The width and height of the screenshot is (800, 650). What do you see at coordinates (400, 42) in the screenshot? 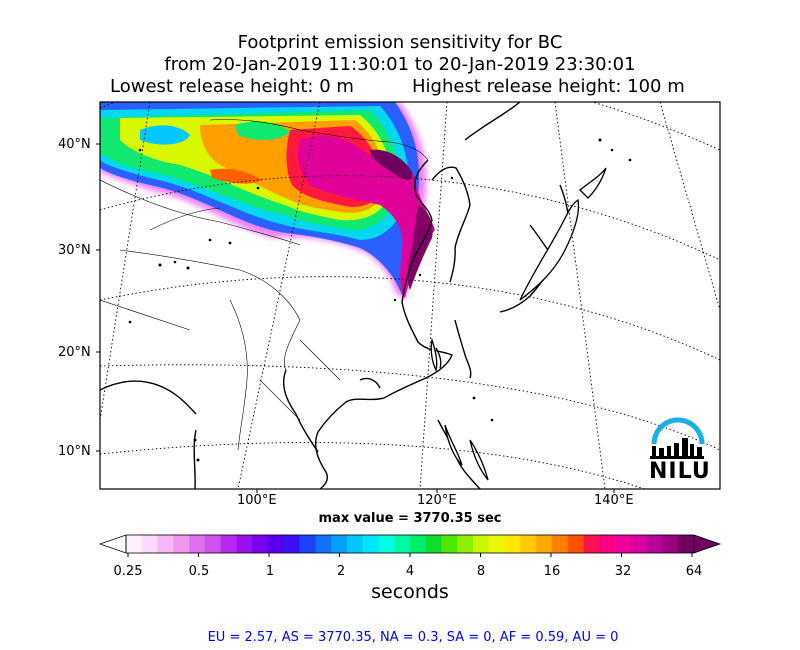
I see `plot-title: Footprint emission sensitivity for BC` at bounding box center [400, 42].